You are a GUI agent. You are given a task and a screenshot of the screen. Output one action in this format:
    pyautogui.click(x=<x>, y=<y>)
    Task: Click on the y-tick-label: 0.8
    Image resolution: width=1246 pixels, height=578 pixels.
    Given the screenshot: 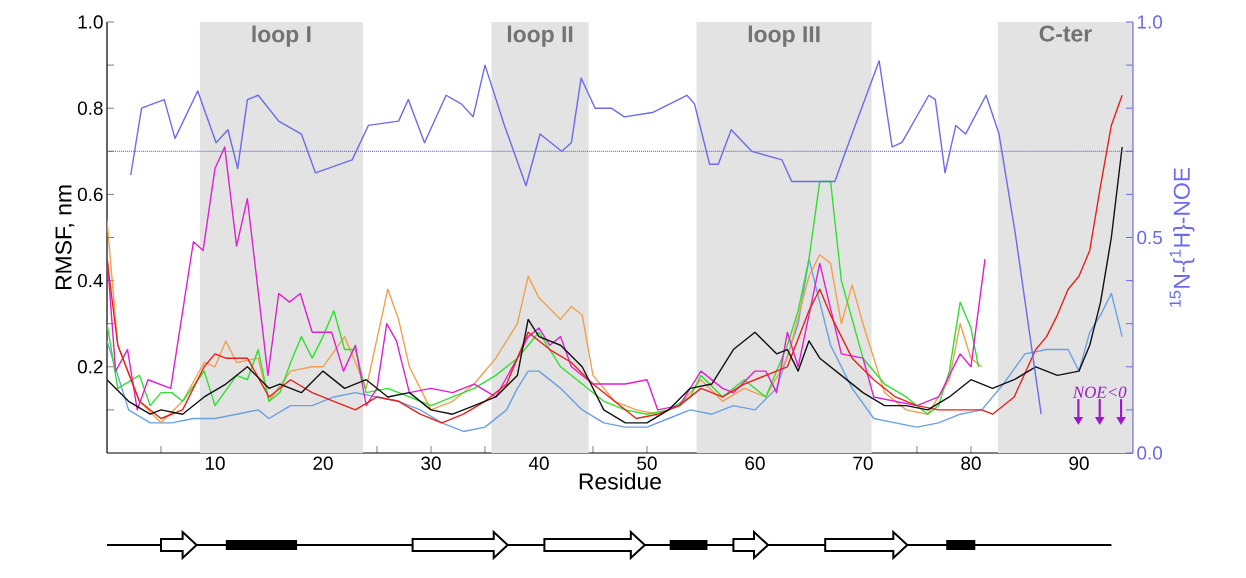 What is the action you would take?
    pyautogui.click(x=90, y=108)
    